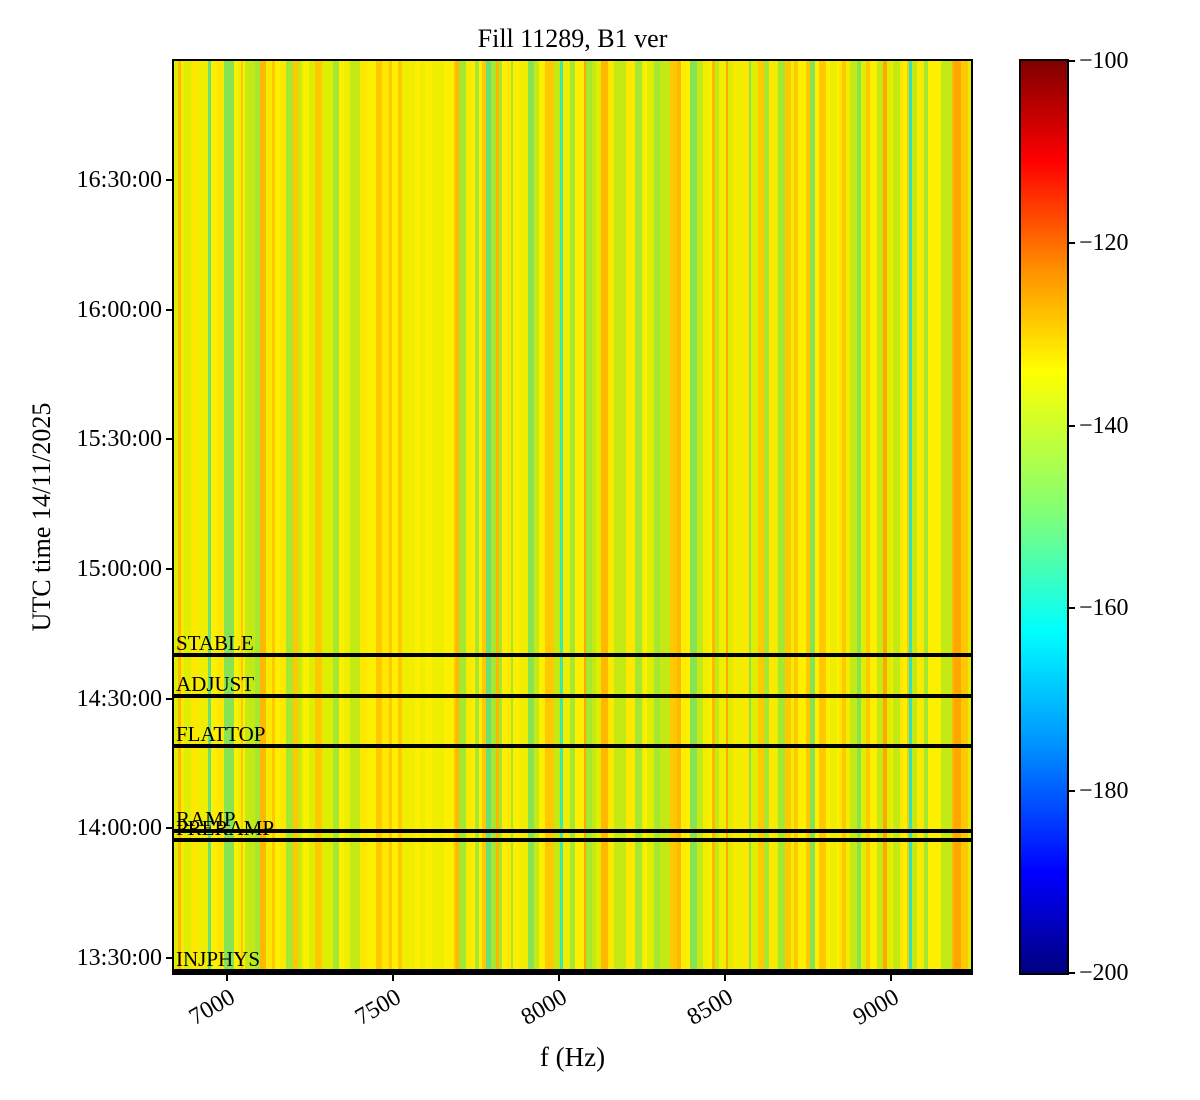 The image size is (1200, 1100). Describe the element at coordinates (1104, 608) in the screenshot. I see `colorbar-tick-label: −160` at that location.